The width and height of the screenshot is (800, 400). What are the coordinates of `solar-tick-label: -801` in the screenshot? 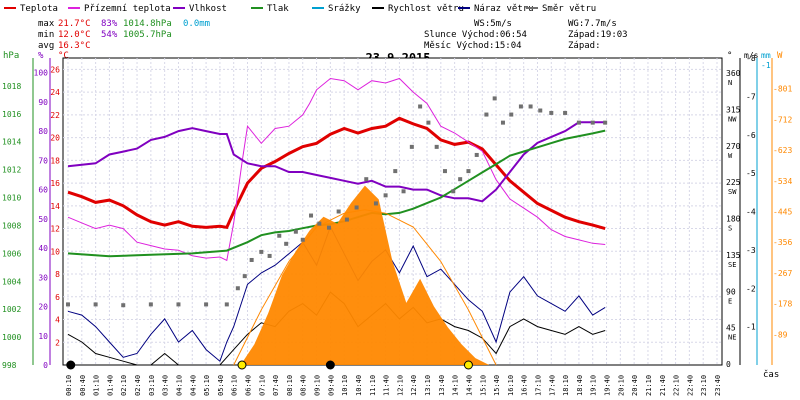 It's located at (782, 89).